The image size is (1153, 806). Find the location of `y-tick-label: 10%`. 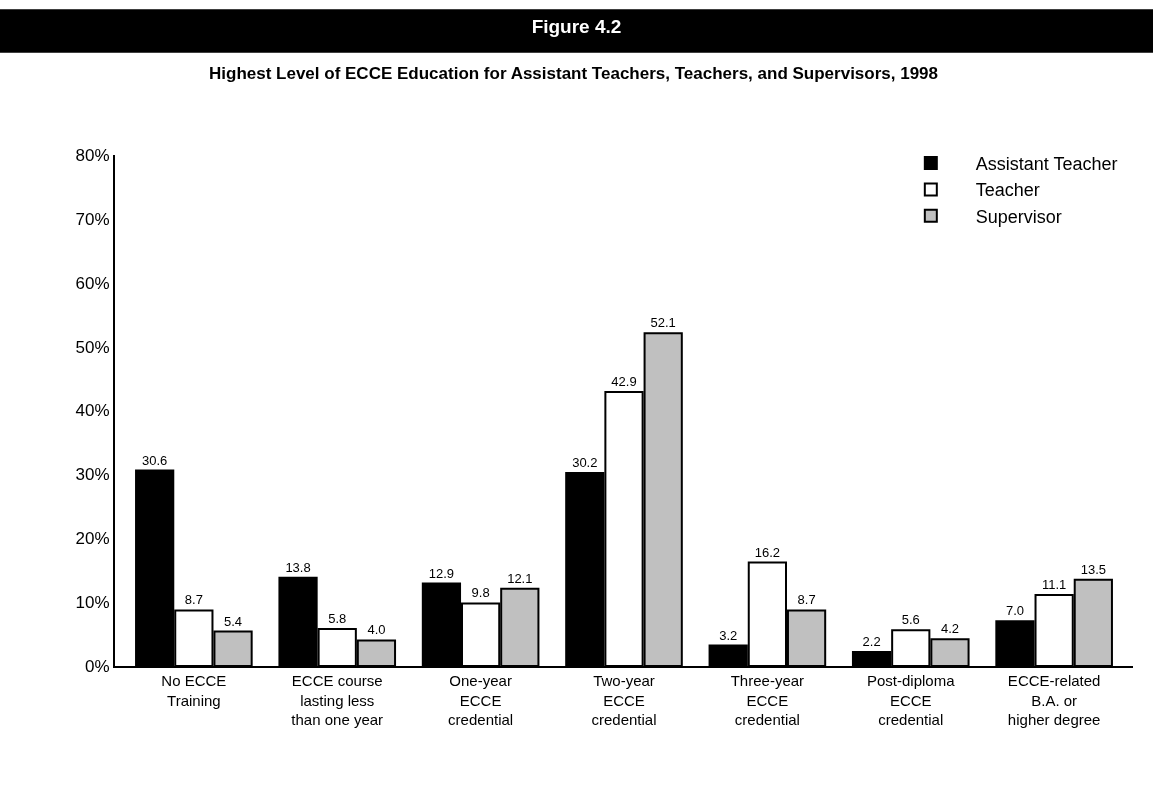

y-tick-label: 10% is located at coordinates (92, 603).